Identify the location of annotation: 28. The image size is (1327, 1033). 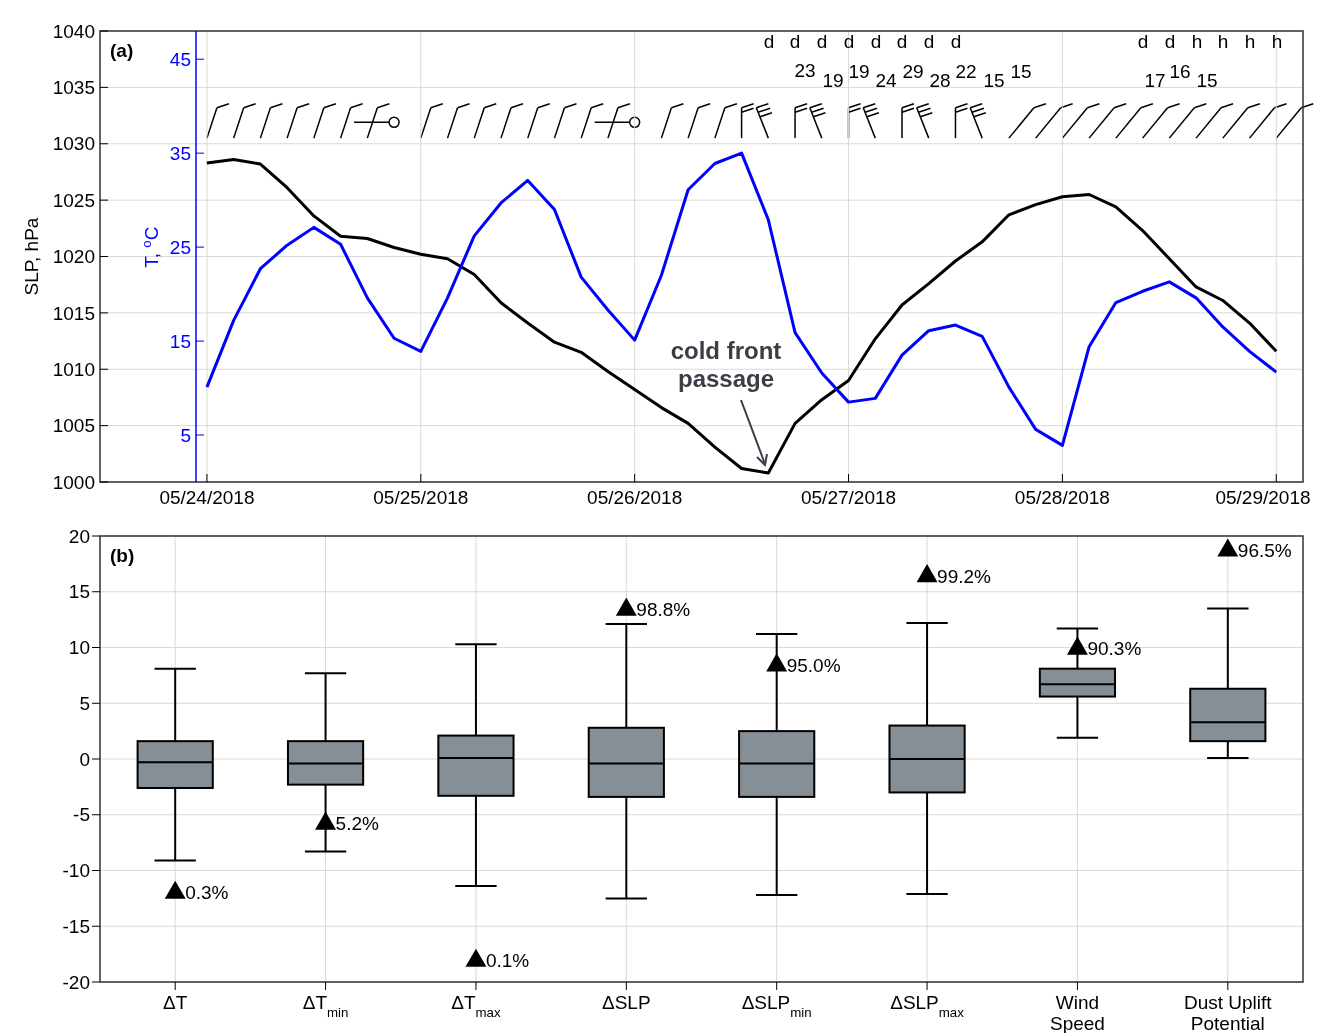
(940, 80).